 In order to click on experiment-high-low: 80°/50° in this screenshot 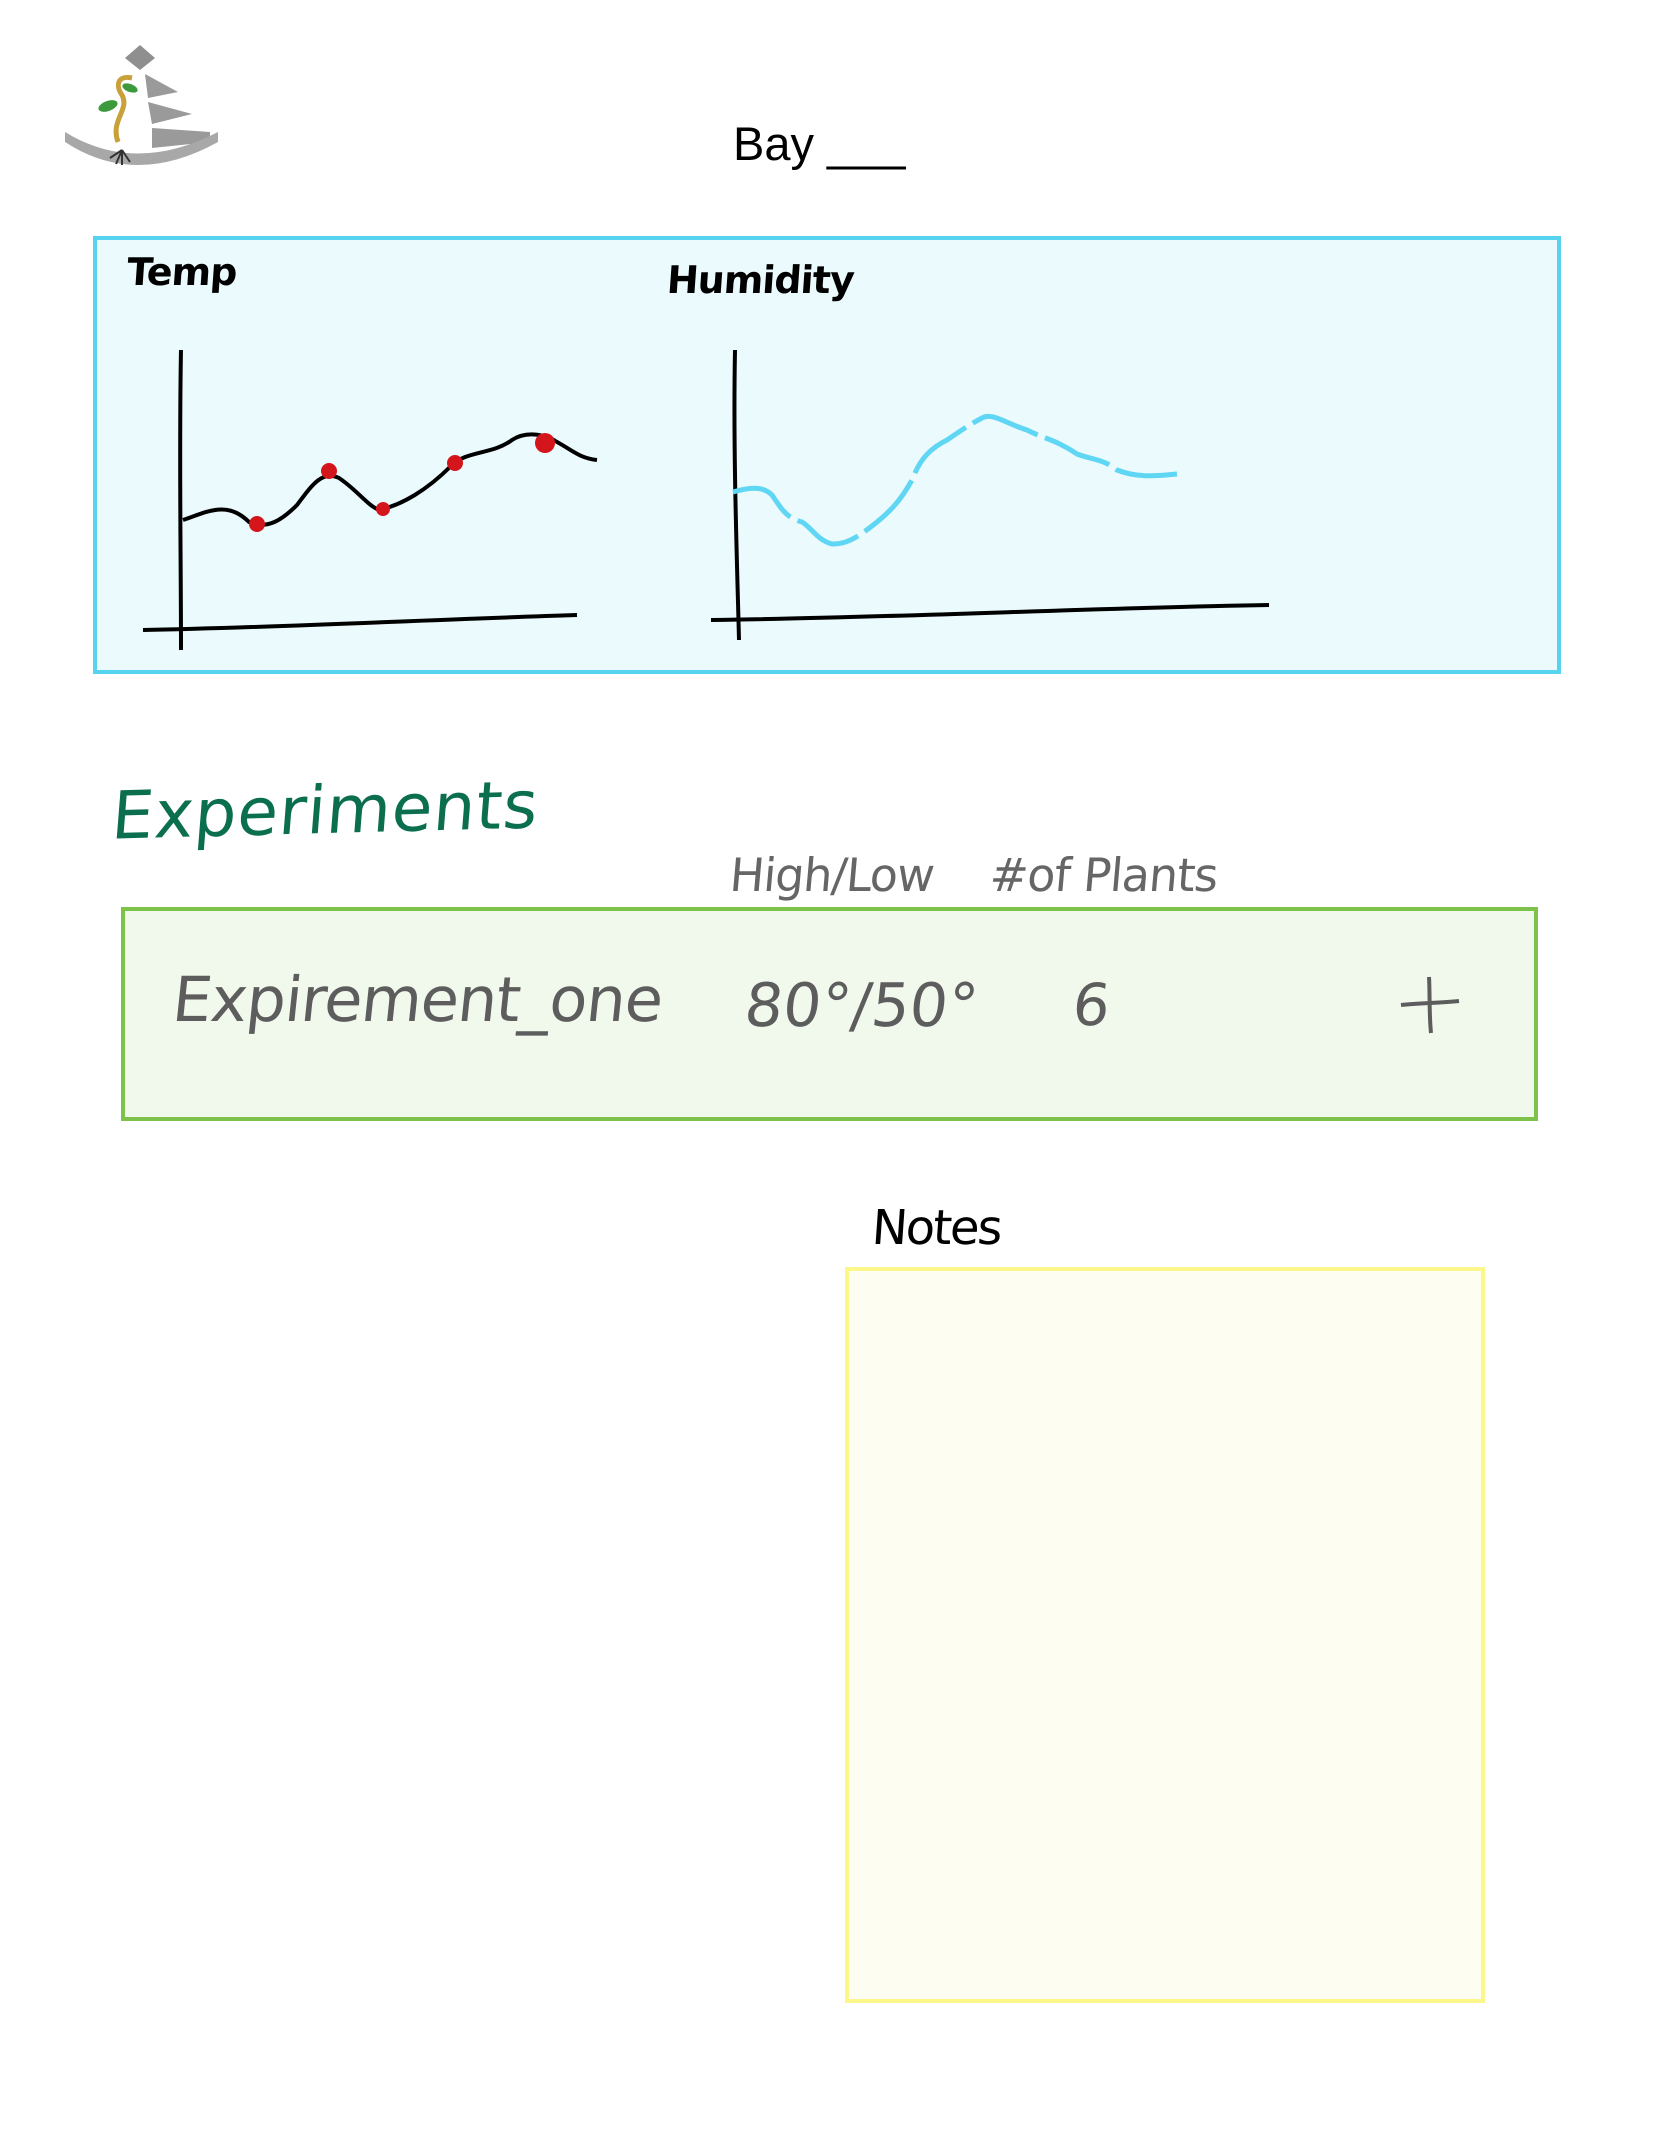, I will do `click(861, 1006)`.